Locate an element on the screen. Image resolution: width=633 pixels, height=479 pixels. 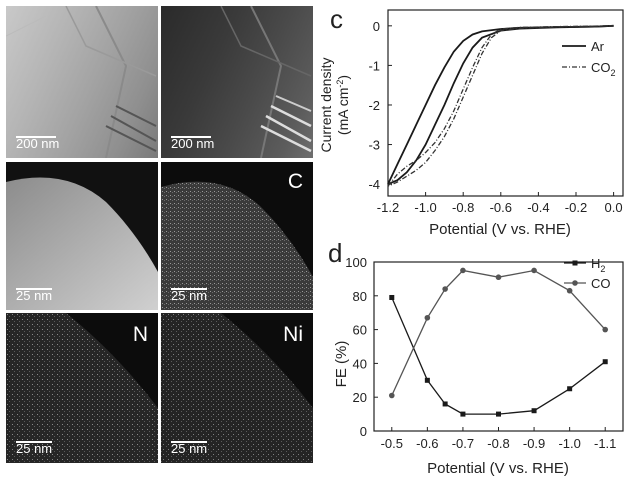
series-ar-reverse-scan is located at coordinates (500, 104).